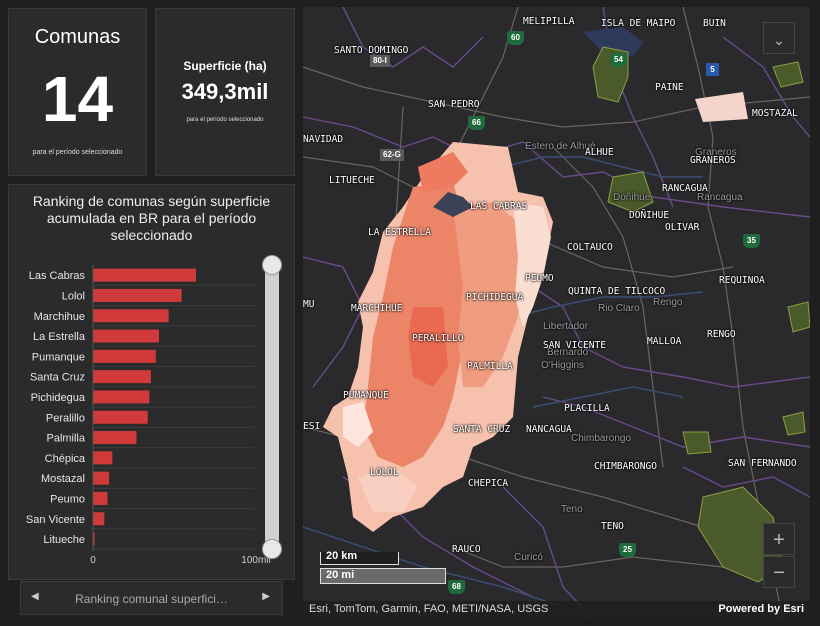 Image resolution: width=820 pixels, height=626 pixels. What do you see at coordinates (572, 509) in the screenshot?
I see `map-feature-label: Teno` at bounding box center [572, 509].